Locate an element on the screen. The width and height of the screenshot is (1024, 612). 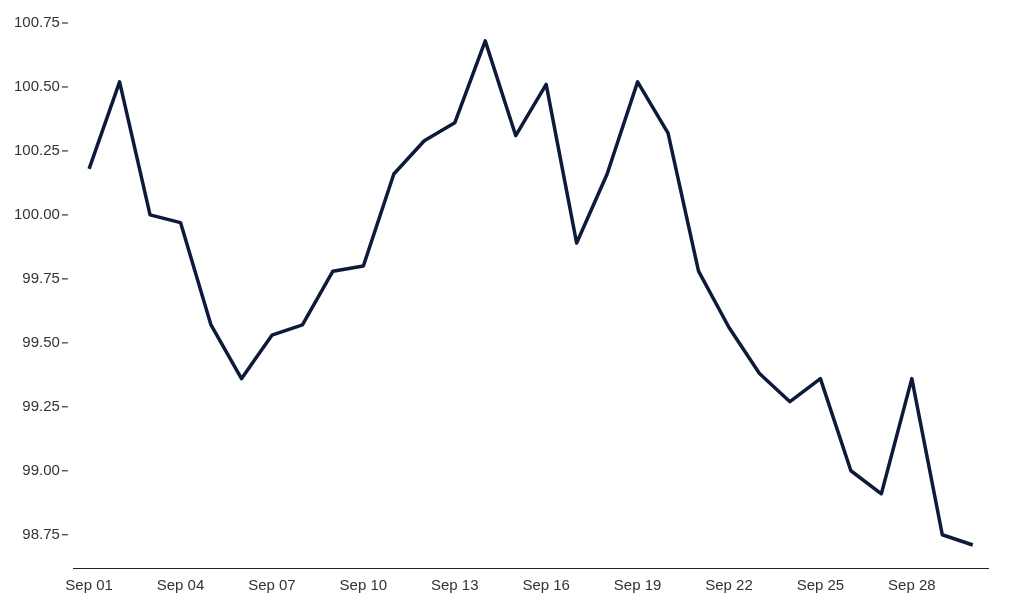
x-tick-label: Sep 16 is located at coordinates (546, 585).